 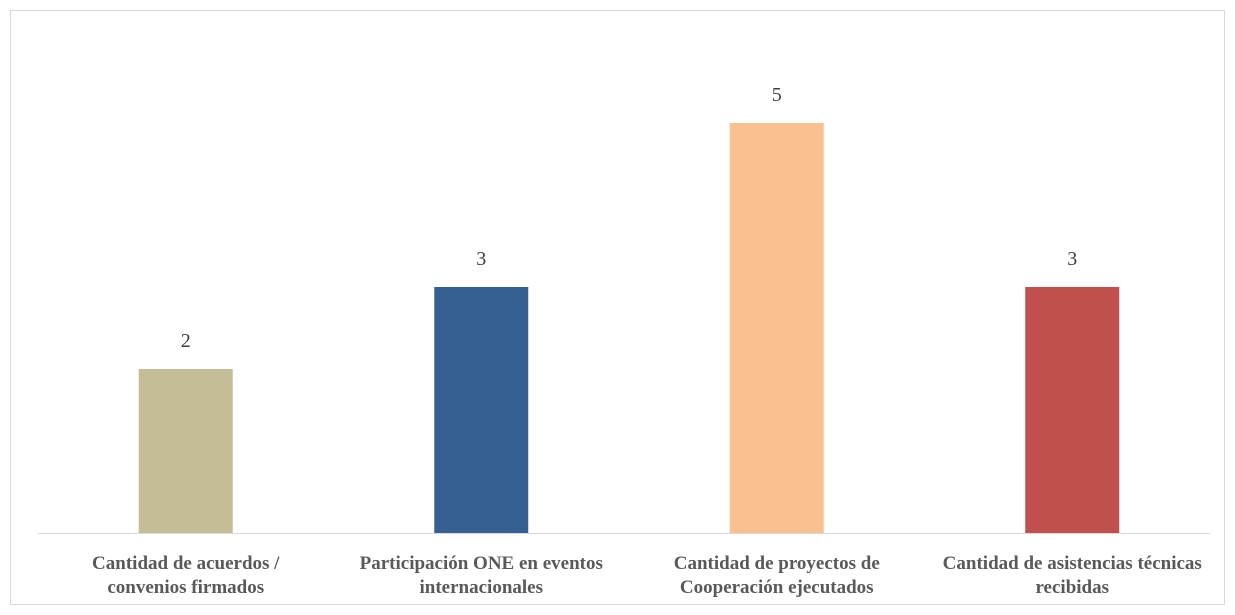 What do you see at coordinates (186, 341) in the screenshot?
I see `data-label: 2` at bounding box center [186, 341].